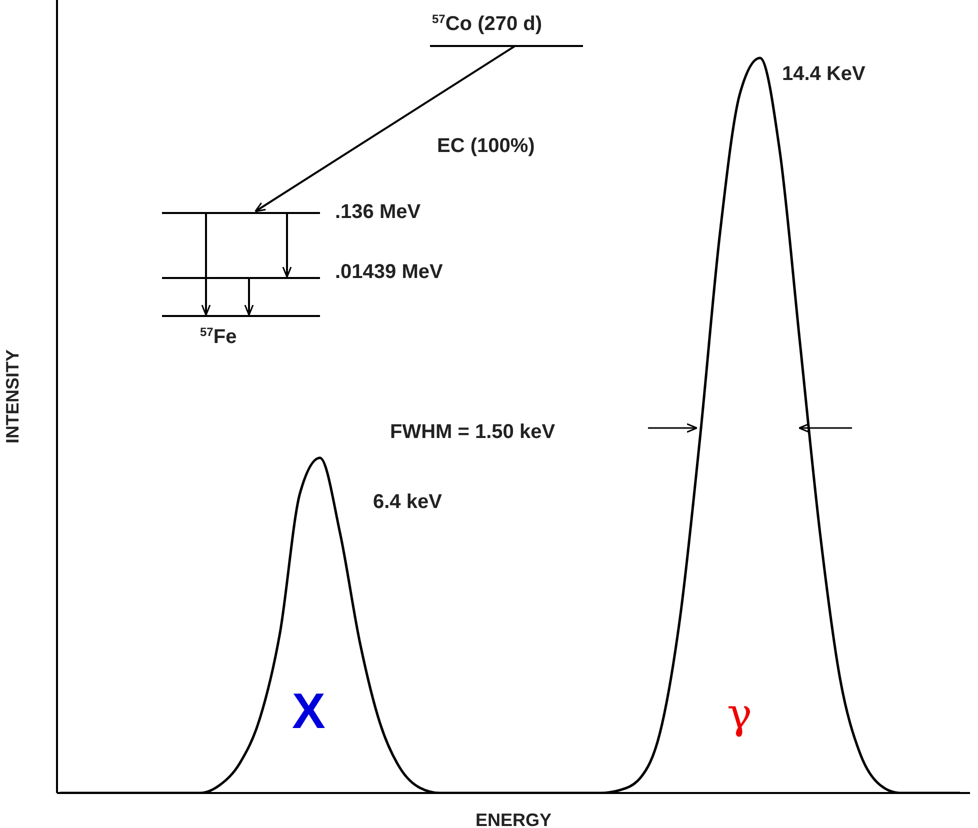  Describe the element at coordinates (408, 502) in the screenshot. I see `annotation: 6.4 keV` at that location.